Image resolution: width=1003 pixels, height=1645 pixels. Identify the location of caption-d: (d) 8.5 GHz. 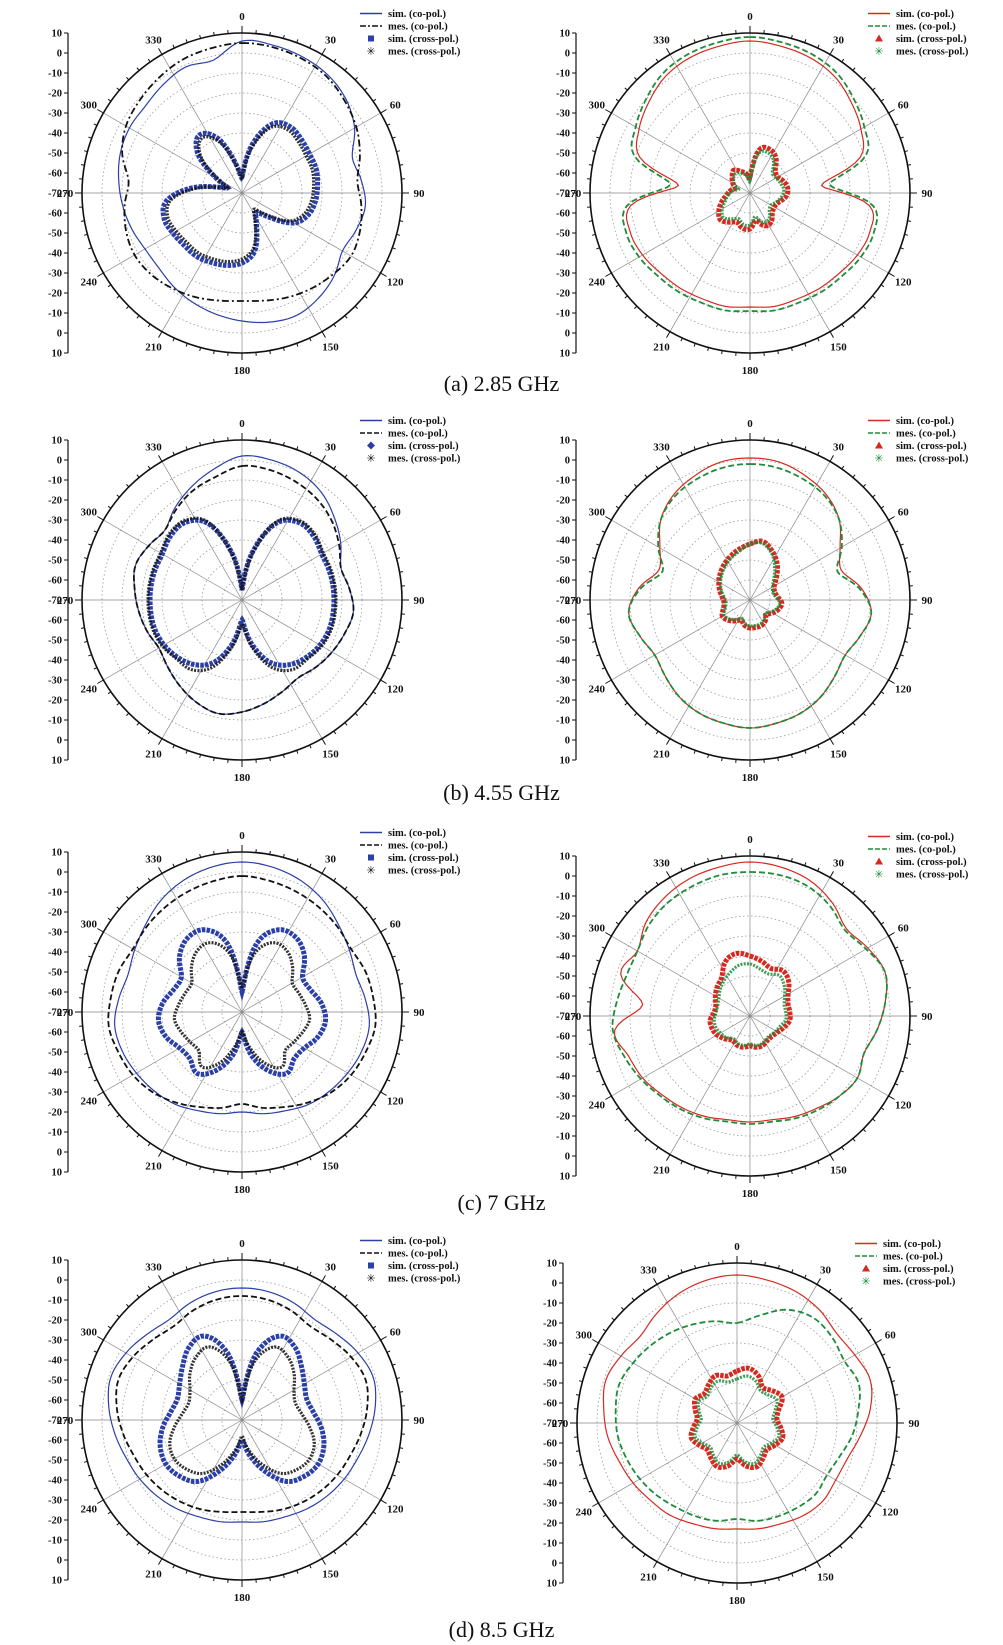
(501, 1629).